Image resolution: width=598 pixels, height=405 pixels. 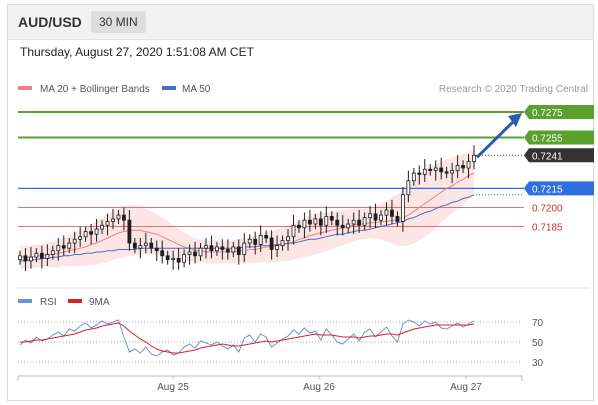 What do you see at coordinates (547, 208) in the screenshot?
I see `level-label-07200: 0.7200` at bounding box center [547, 208].